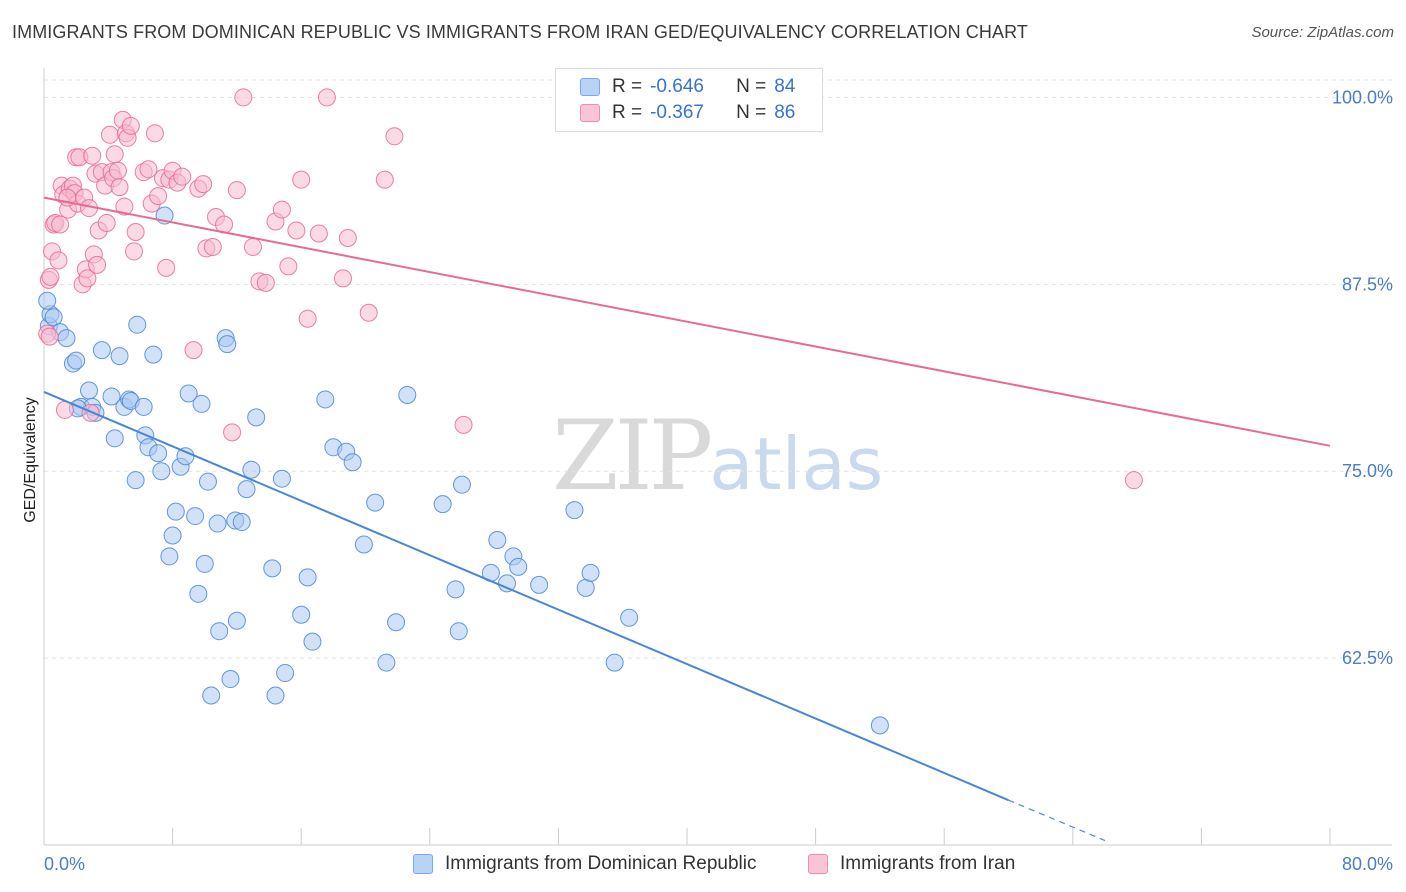 The height and width of the screenshot is (892, 1406). What do you see at coordinates (64, 864) in the screenshot?
I see `x-tick-label: 0.0%` at bounding box center [64, 864].